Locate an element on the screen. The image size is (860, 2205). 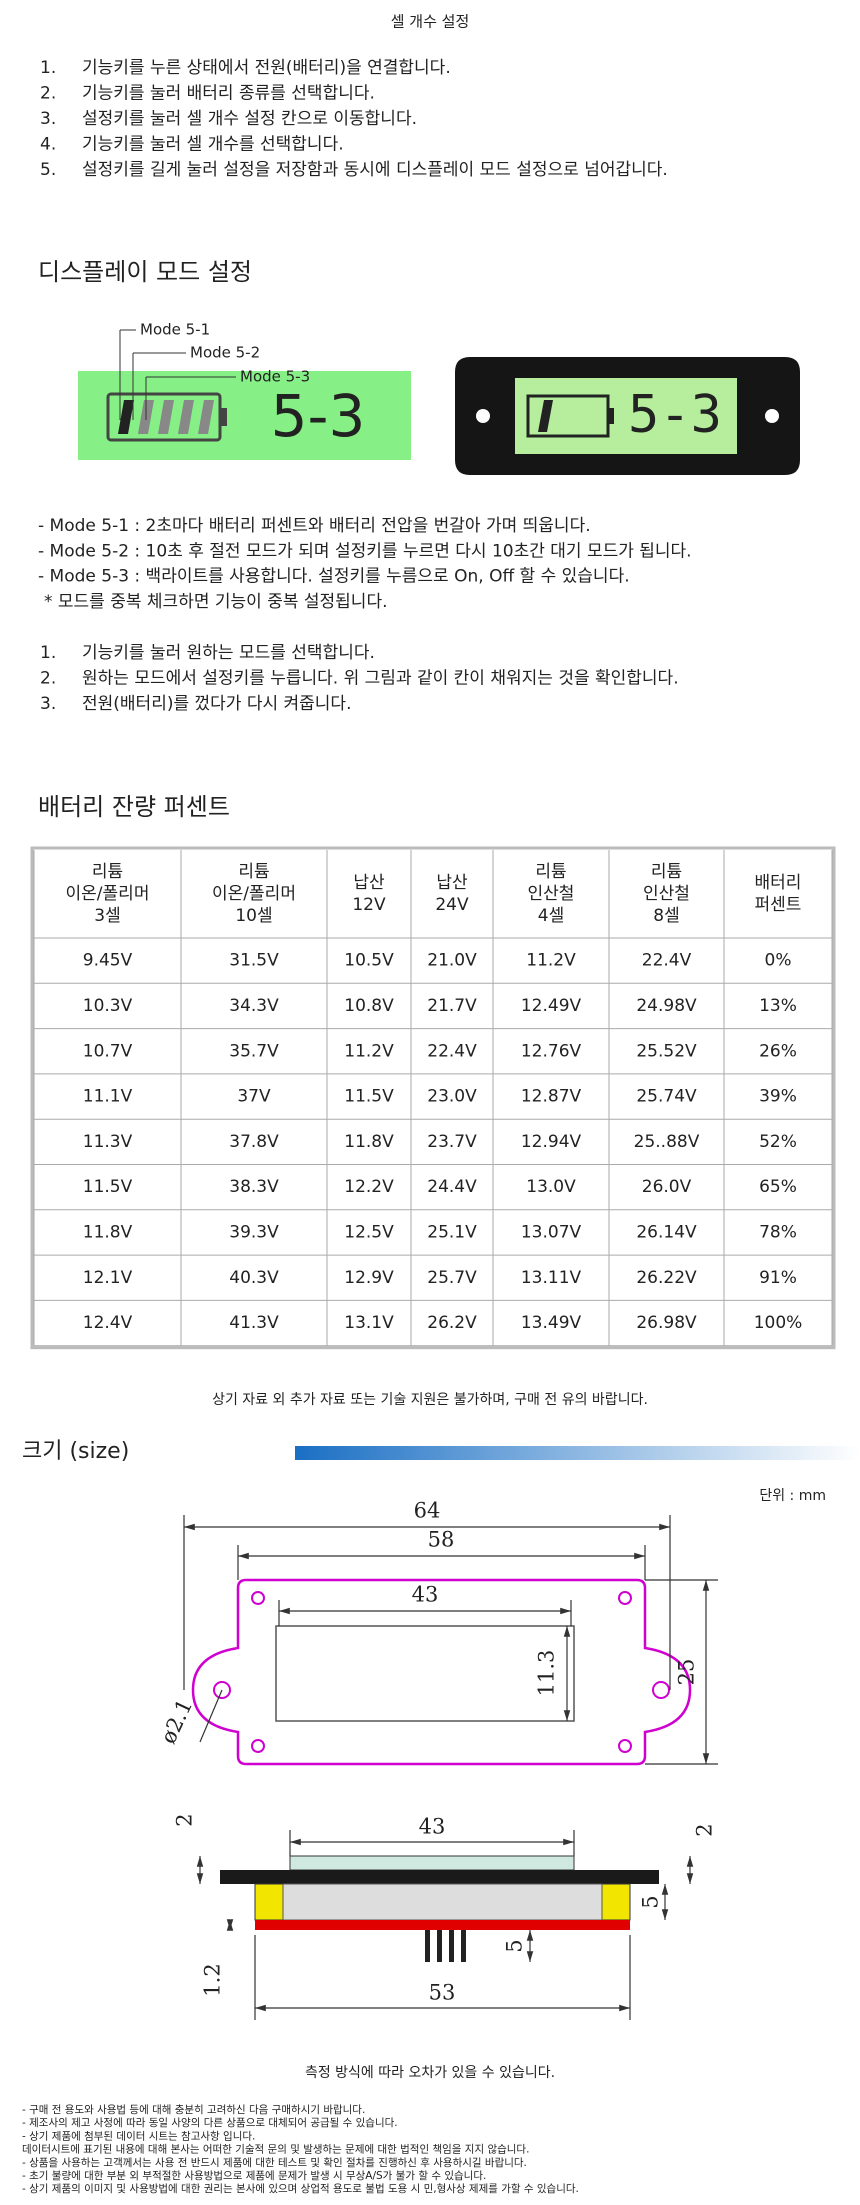
table-cell: 10.5V is located at coordinates (369, 961).